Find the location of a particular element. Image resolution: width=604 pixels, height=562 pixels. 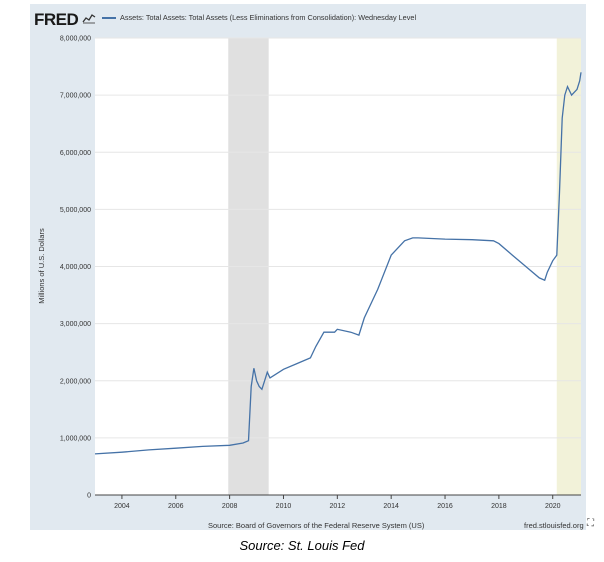

y-tick-label: 2,000,000 is located at coordinates (75, 381).